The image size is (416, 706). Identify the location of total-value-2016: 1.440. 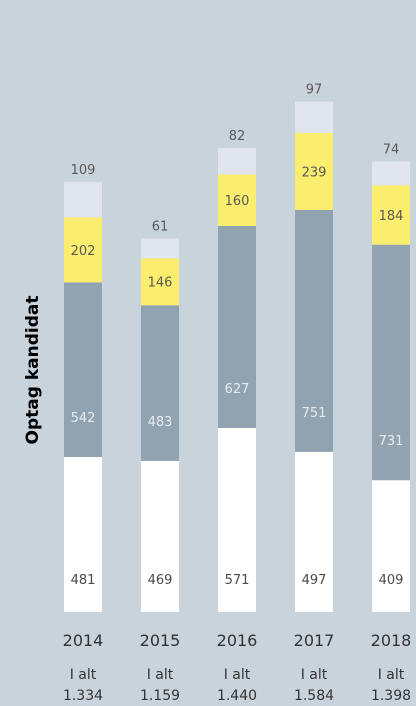
(237, 696).